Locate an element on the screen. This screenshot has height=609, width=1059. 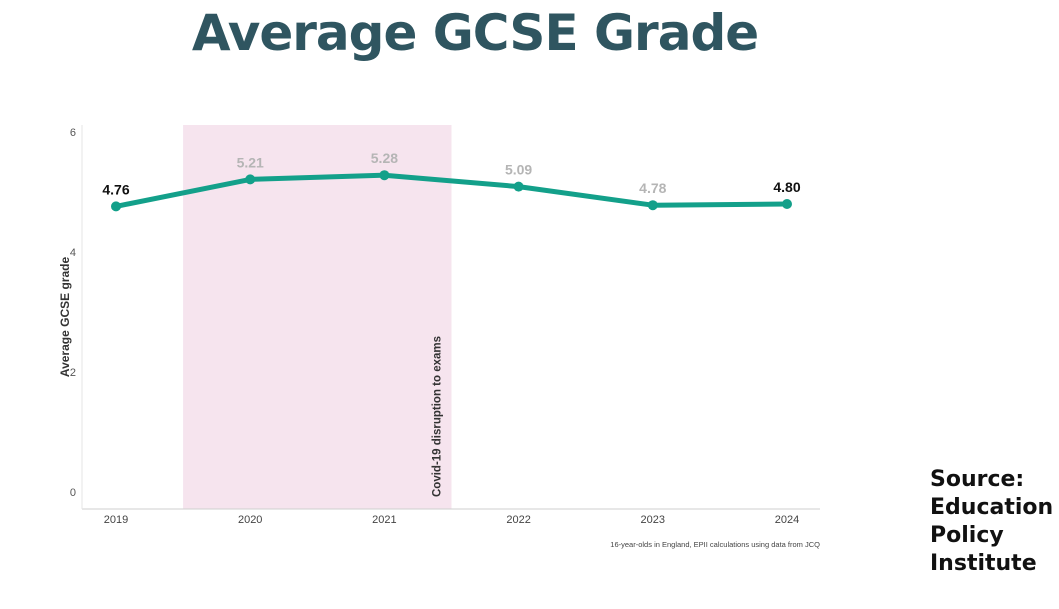
x-tick-label: 2019 is located at coordinates (116, 520).